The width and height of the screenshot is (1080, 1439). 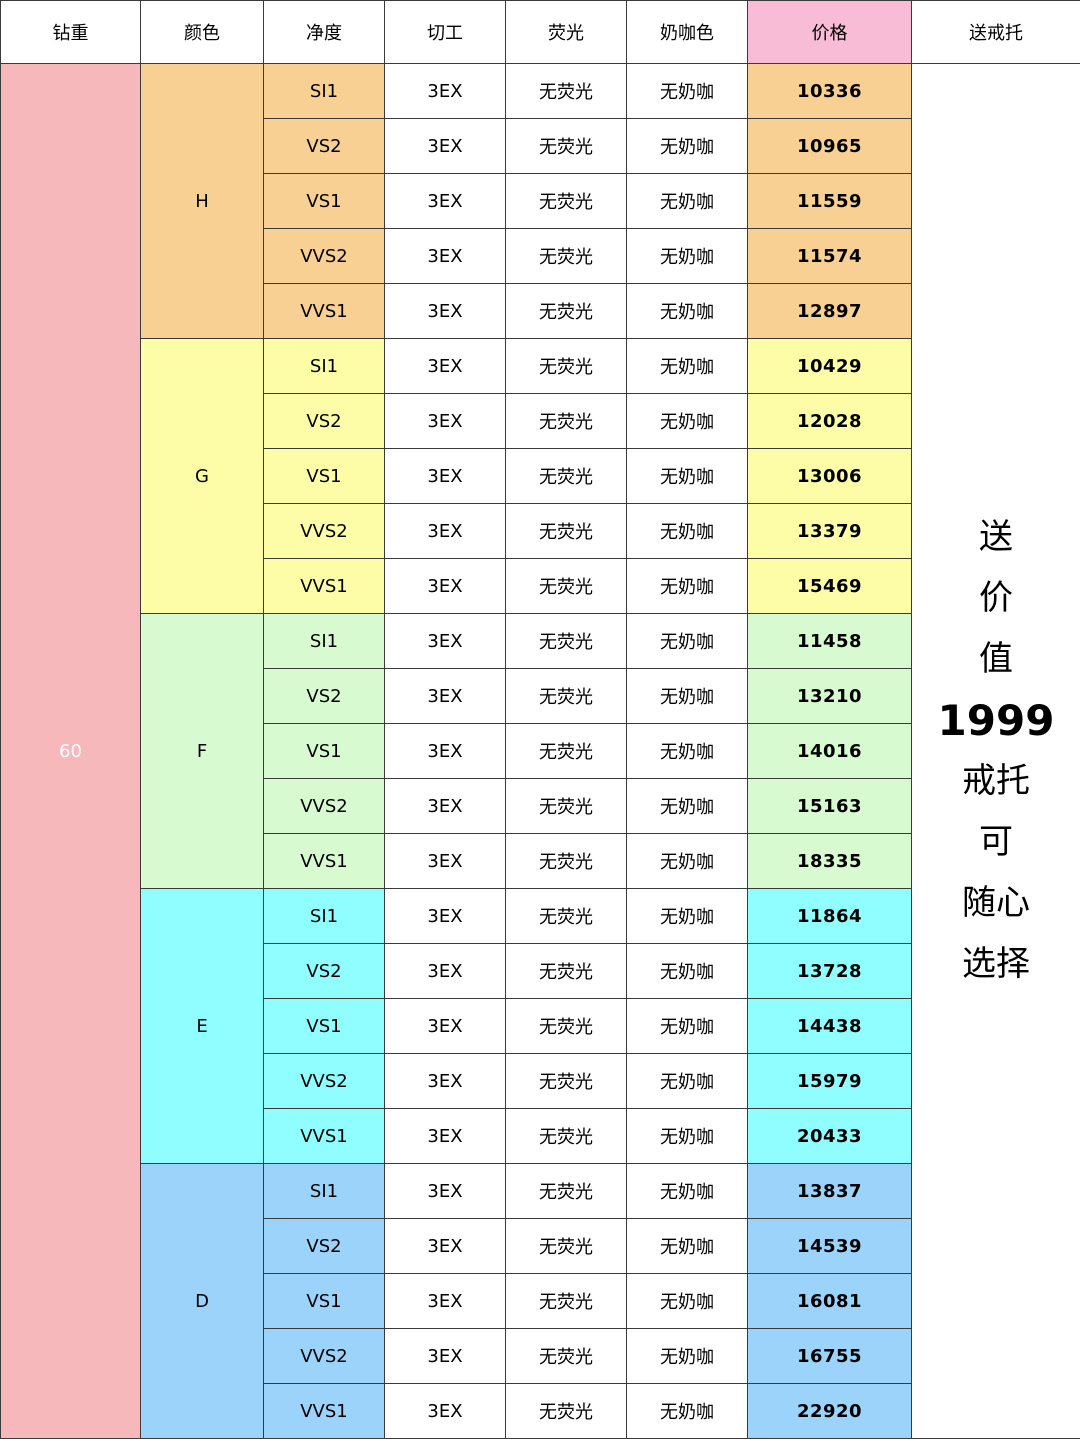 What do you see at coordinates (445, 32) in the screenshot?
I see `header-cut: 切工` at bounding box center [445, 32].